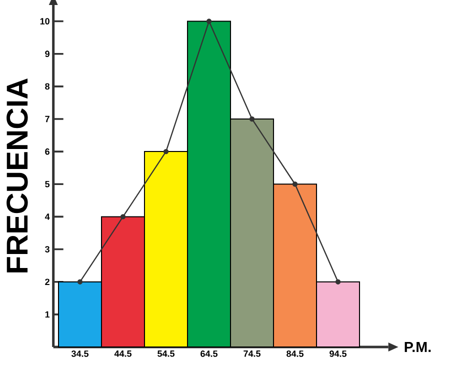 The height and width of the screenshot is (377, 474). I want to click on x-tick-label: 64.5, so click(209, 353).